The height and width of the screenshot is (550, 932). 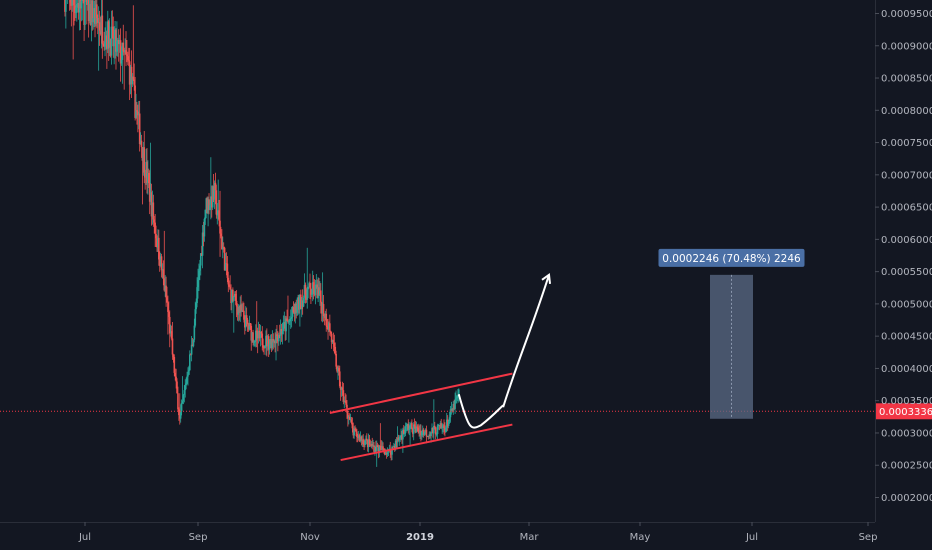 I want to click on y-tick-label: 0.0008500, so click(x=906, y=79).